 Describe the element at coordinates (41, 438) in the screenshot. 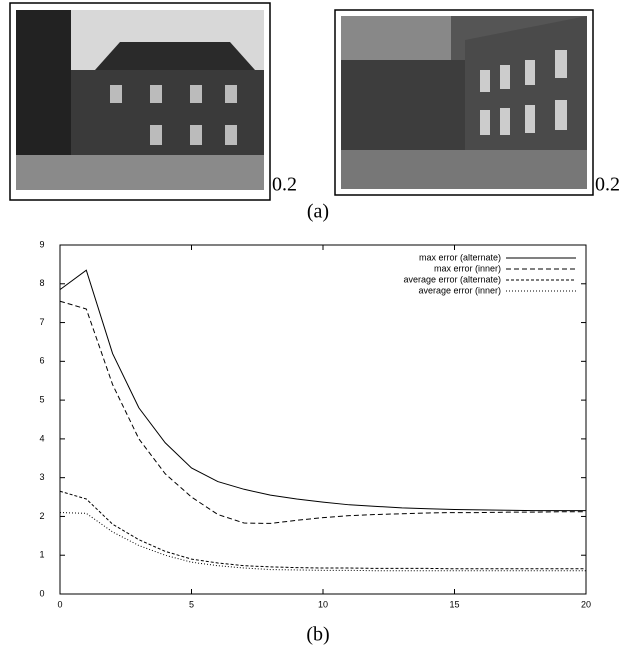

I see `y-tick-label: 4` at that location.